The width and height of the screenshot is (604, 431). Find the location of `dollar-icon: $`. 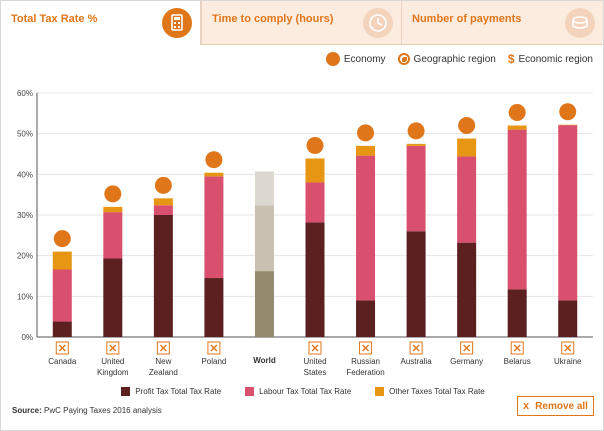

dollar-icon: $ is located at coordinates (511, 59).